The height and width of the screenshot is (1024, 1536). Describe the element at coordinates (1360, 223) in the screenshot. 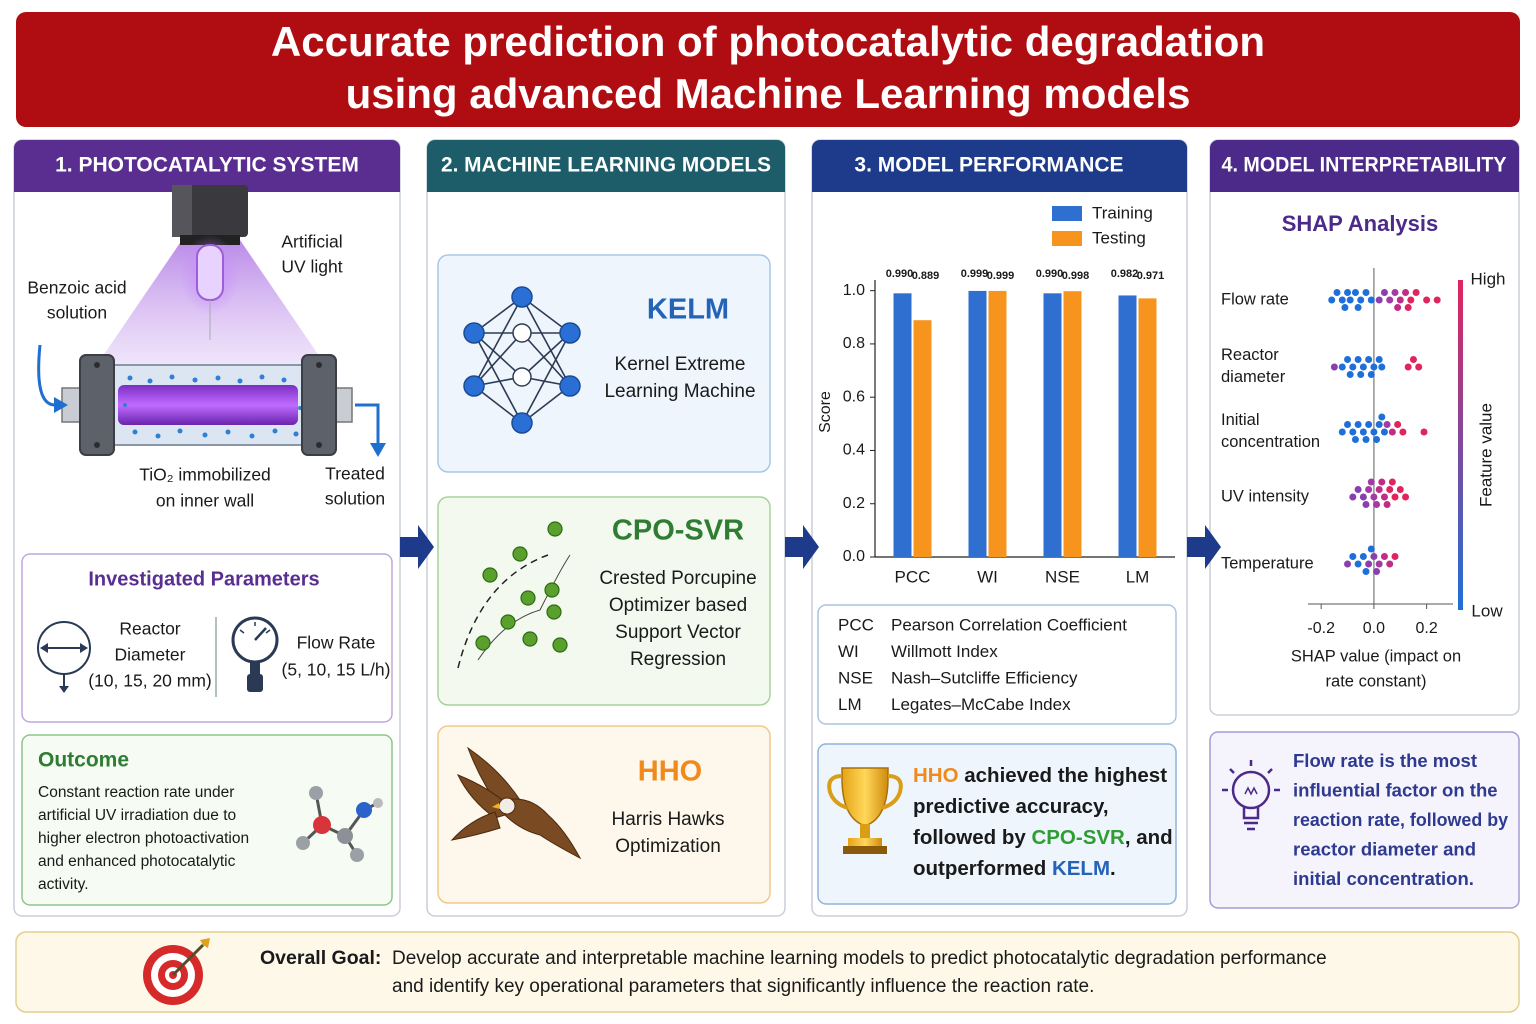

I see `chart-title: SHAP Analysis` at that location.